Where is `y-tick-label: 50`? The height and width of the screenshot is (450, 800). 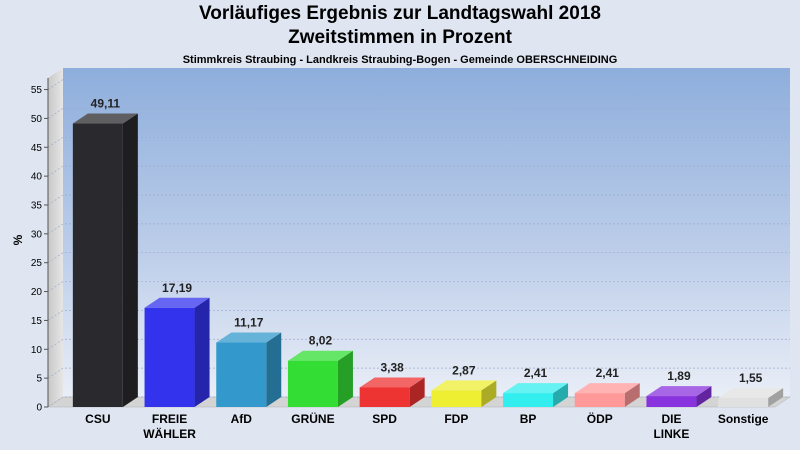
y-tick-label: 50 is located at coordinates (37, 119).